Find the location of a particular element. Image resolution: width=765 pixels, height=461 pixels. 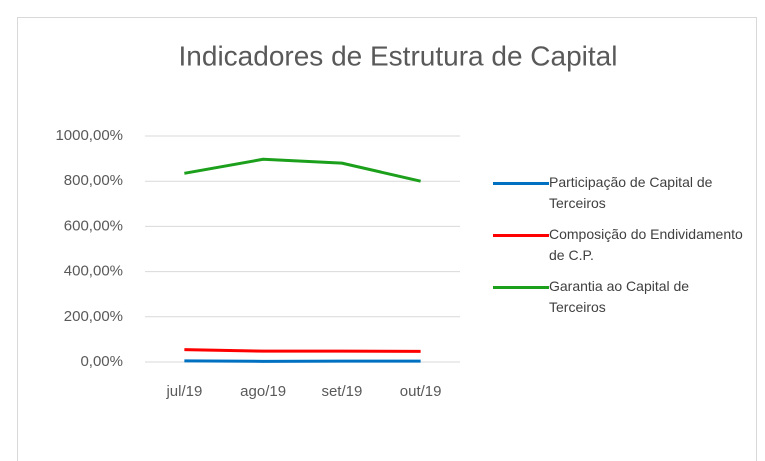

legend-entry: Garantia ao Capital de Terceiros is located at coordinates (625, 297).